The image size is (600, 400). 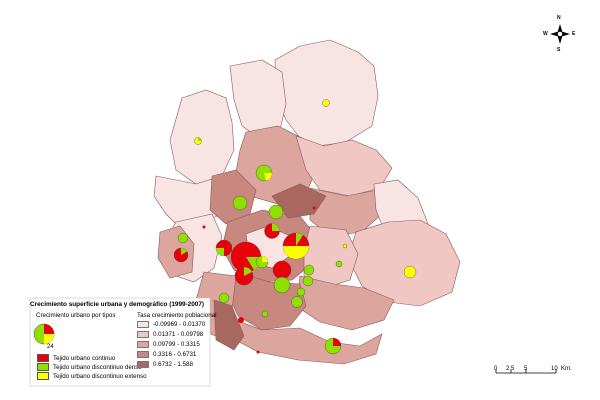 I want to click on scale-tick-10: 10, so click(x=554, y=369).